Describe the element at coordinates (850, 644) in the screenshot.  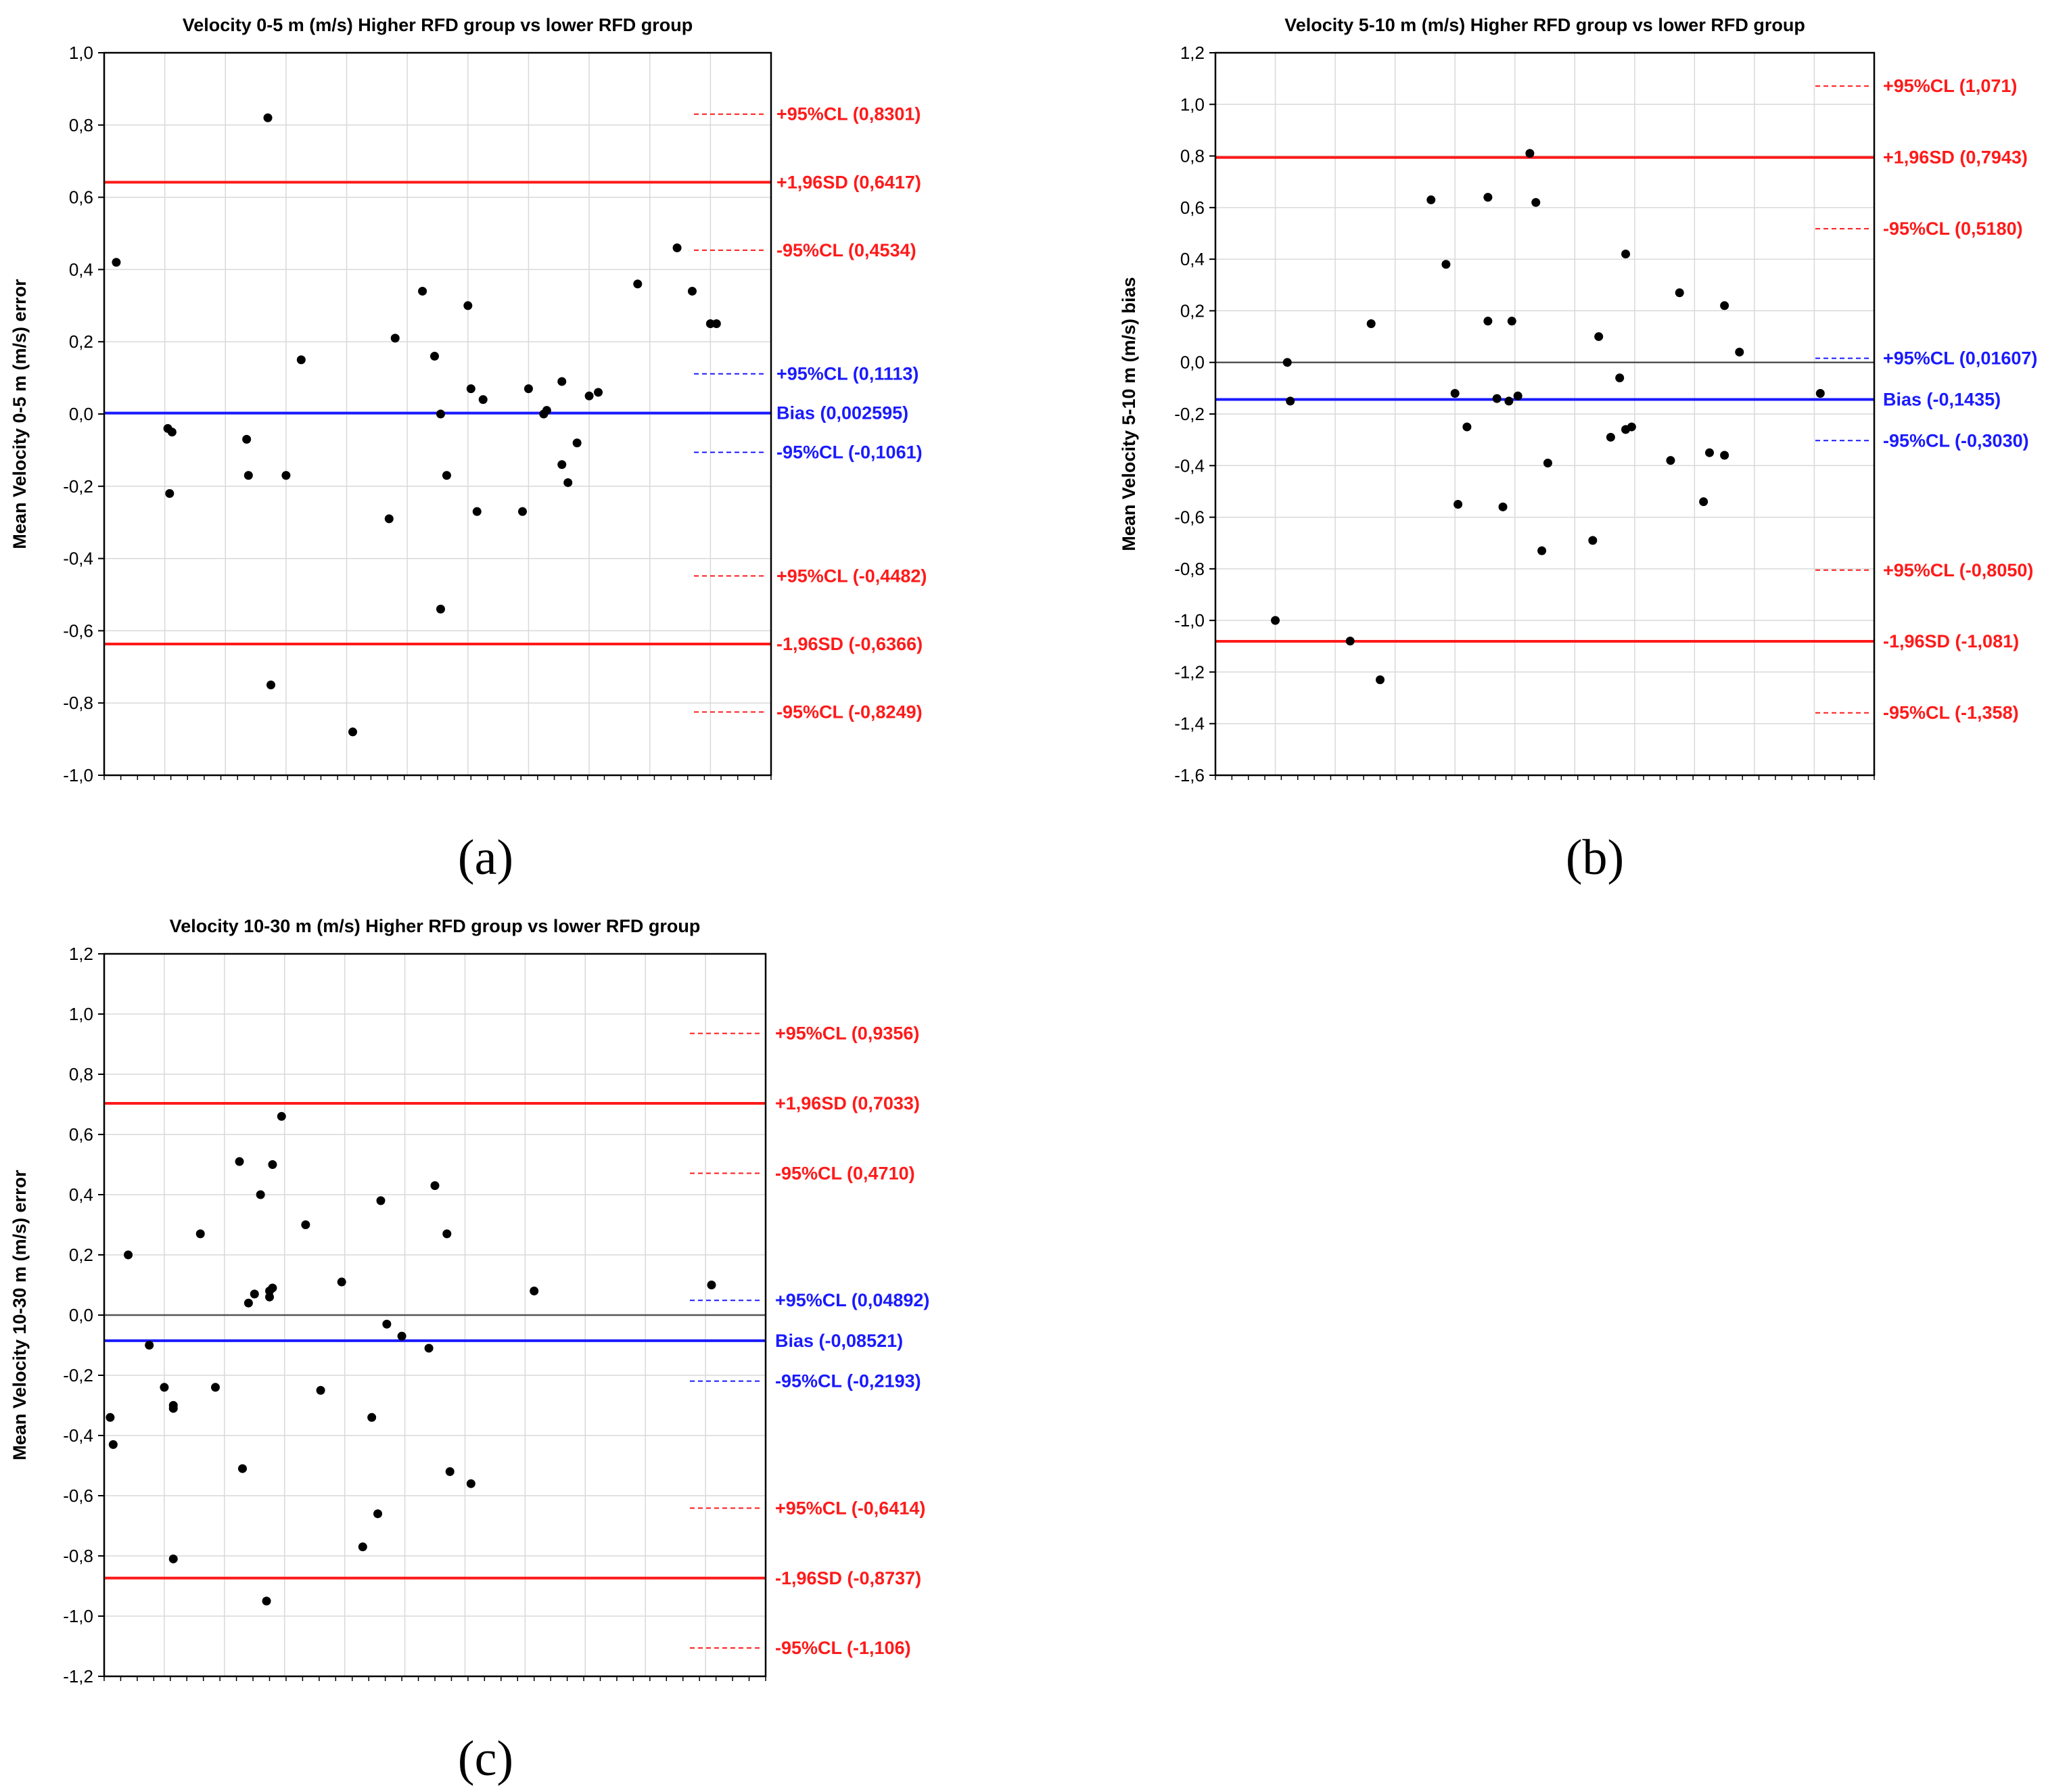
I see `reference-line-label: -1,96SD (-0,6366)` at that location.